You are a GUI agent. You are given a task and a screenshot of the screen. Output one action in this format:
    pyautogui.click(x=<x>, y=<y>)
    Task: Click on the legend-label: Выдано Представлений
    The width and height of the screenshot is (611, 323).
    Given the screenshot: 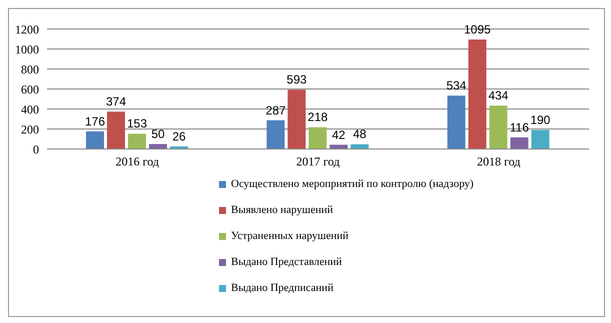 What is the action you would take?
    pyautogui.click(x=286, y=262)
    